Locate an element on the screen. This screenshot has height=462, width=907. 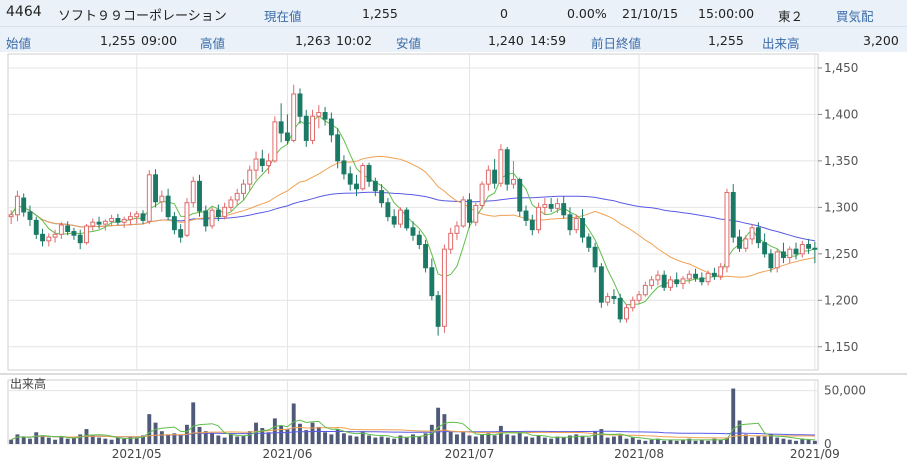
price-tick-label: 1,400 is located at coordinates (841, 114).